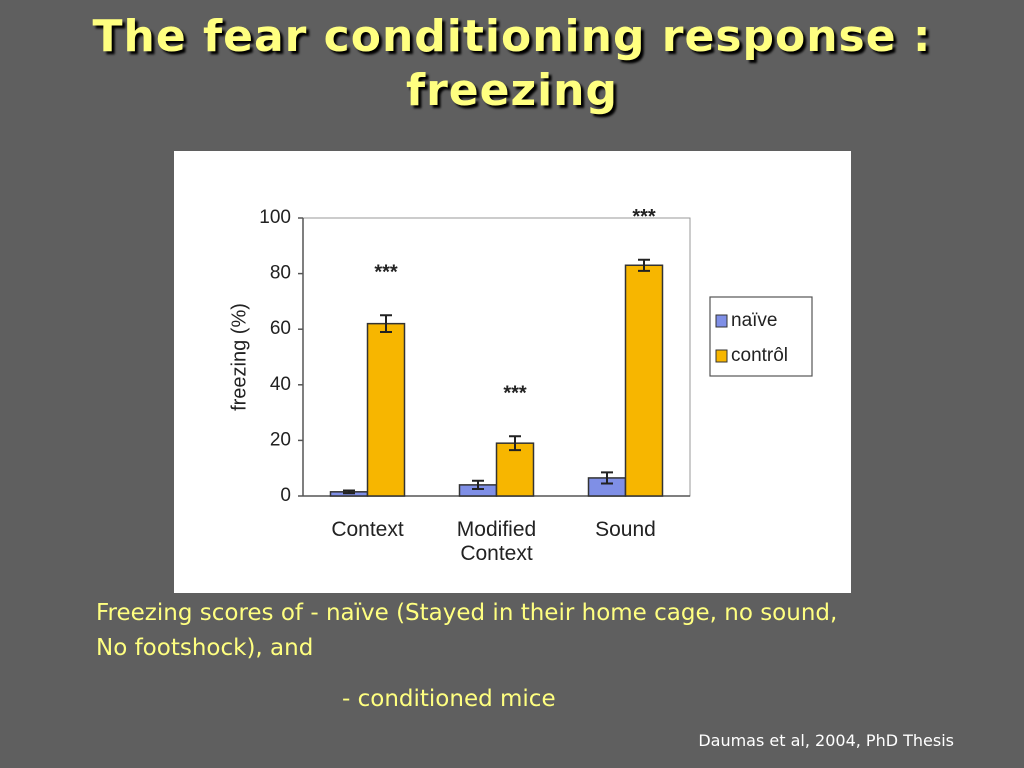  Describe the element at coordinates (496, 541) in the screenshot. I see `x-tick-label: Modified Context` at that location.